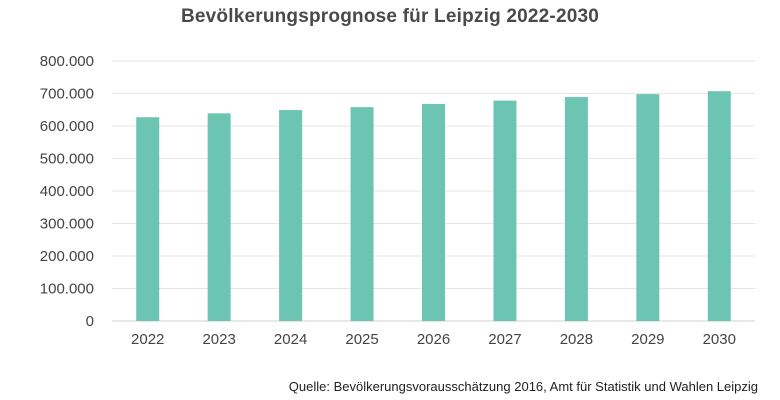 The height and width of the screenshot is (400, 780). I want to click on bar-2030, so click(719, 206).